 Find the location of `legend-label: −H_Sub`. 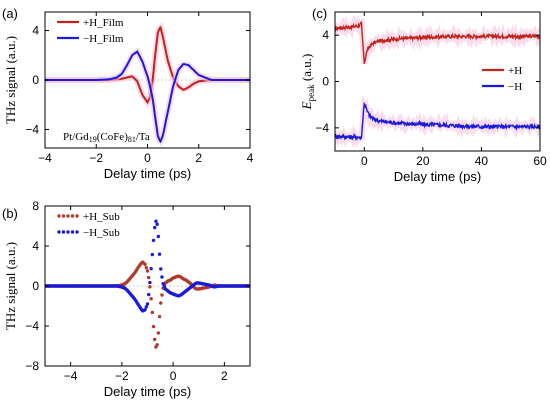

legend-label: −H_Sub is located at coordinates (101, 233).